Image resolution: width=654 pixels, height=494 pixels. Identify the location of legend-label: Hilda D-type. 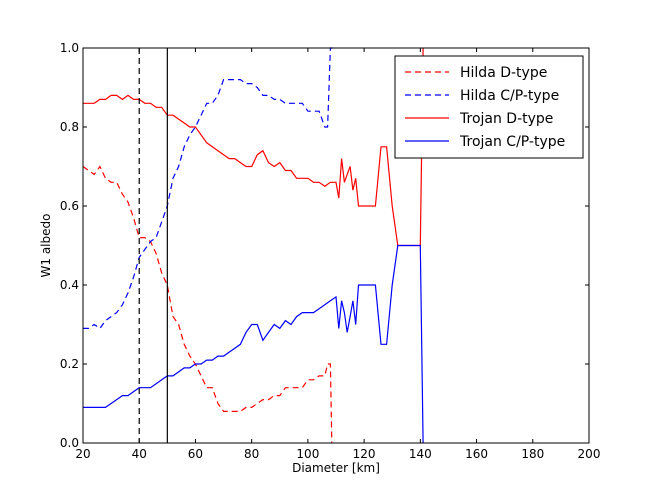
(503, 73).